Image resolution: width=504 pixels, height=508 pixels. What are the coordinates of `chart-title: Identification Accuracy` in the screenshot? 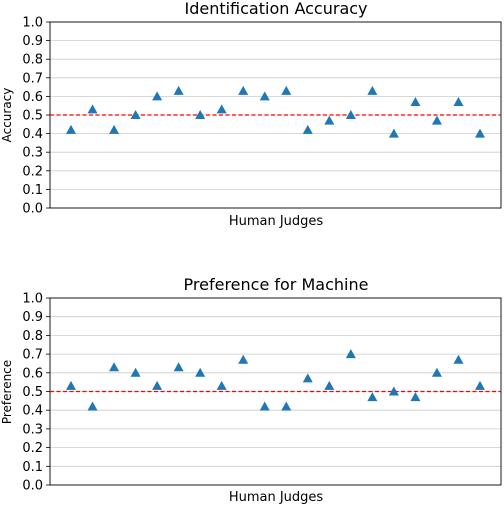 It's located at (275, 9).